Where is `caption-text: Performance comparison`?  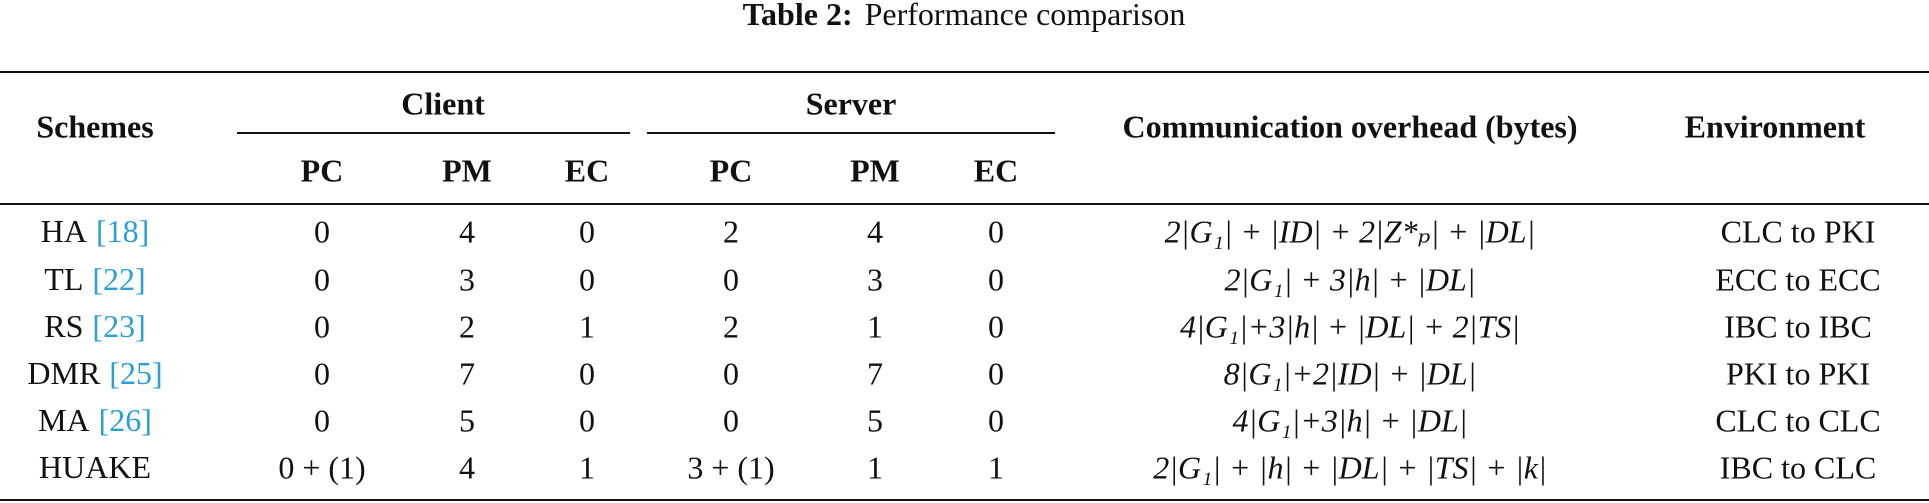 caption-text: Performance comparison is located at coordinates (1025, 16).